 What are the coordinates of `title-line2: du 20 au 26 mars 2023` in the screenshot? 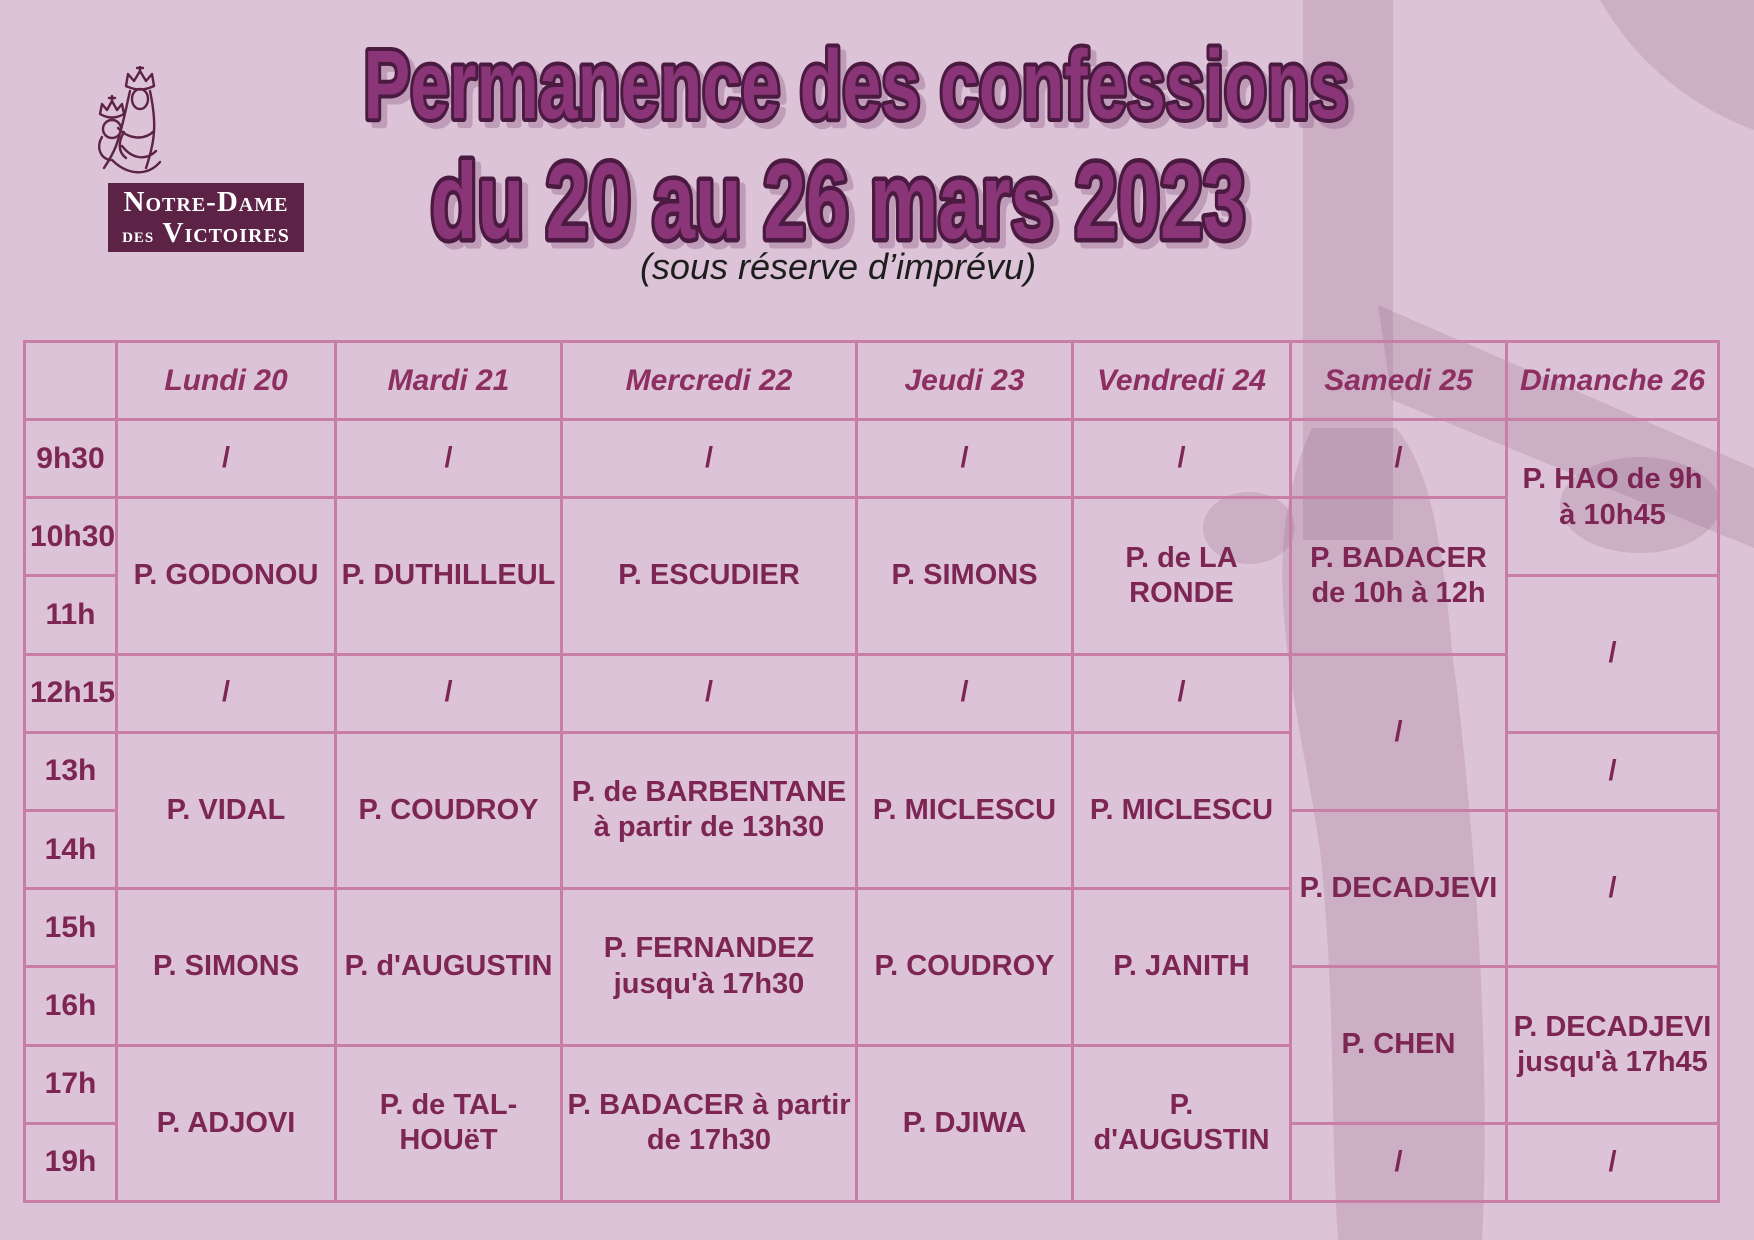 It's located at (838, 200).